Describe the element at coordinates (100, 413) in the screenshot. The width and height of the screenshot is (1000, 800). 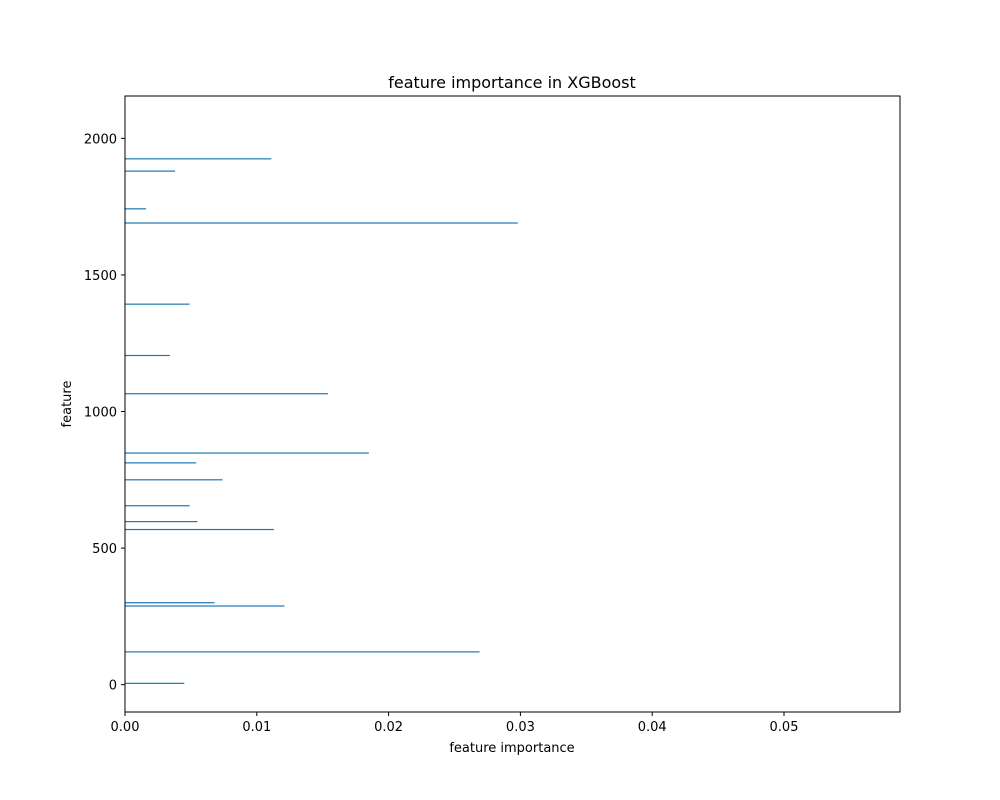
I see `y-tick-label: 1000` at that location.